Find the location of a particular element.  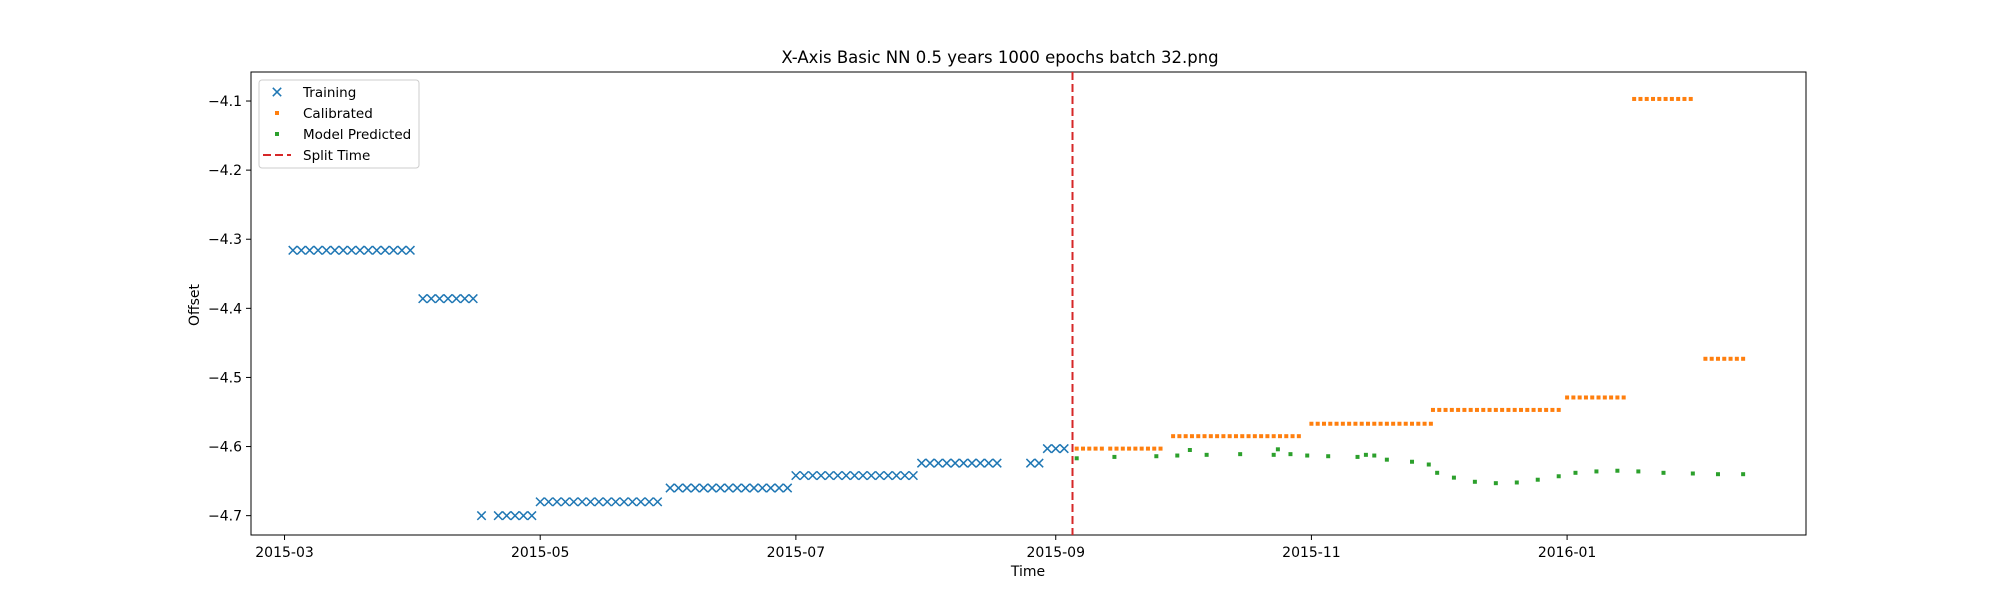

legend-box is located at coordinates (339, 124).